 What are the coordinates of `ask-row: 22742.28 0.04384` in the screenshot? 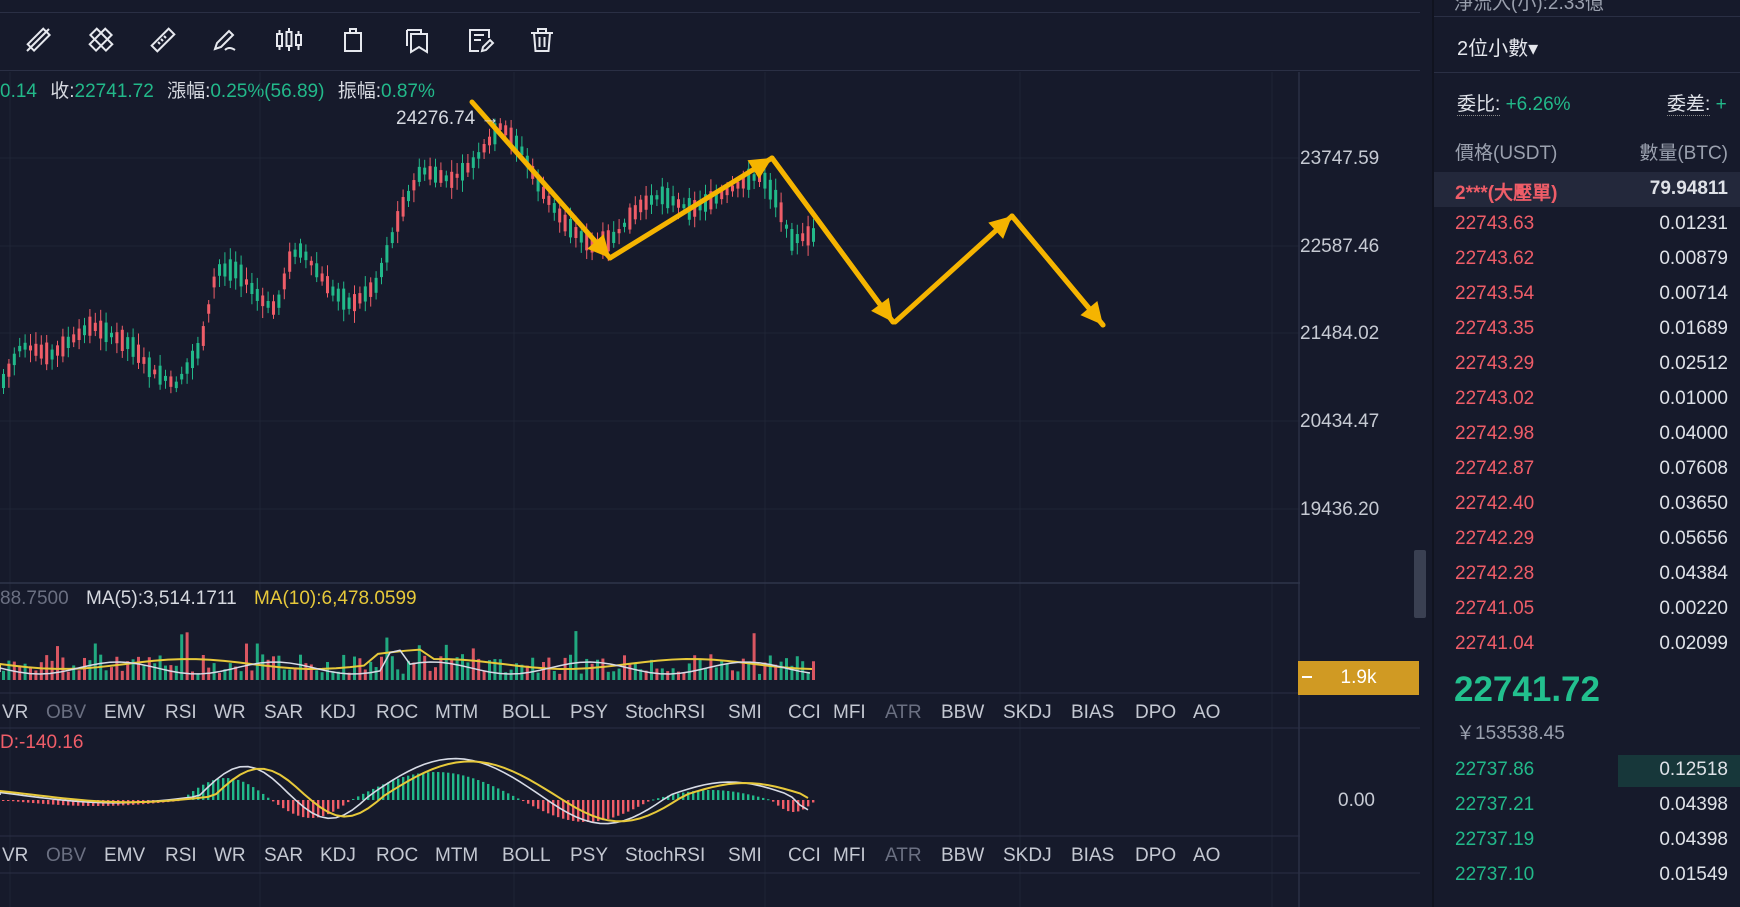 It's located at (1587, 574).